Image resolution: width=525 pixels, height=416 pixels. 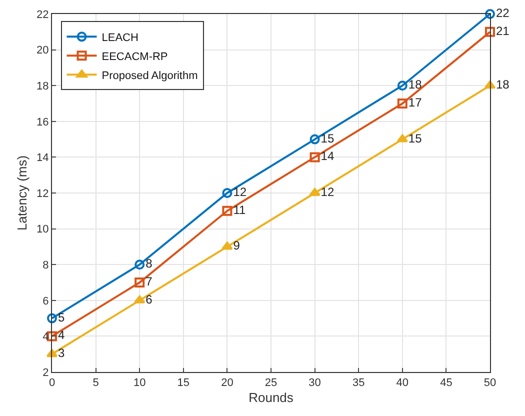 What do you see at coordinates (149, 263) in the screenshot?
I see `data-label: 8` at bounding box center [149, 263].